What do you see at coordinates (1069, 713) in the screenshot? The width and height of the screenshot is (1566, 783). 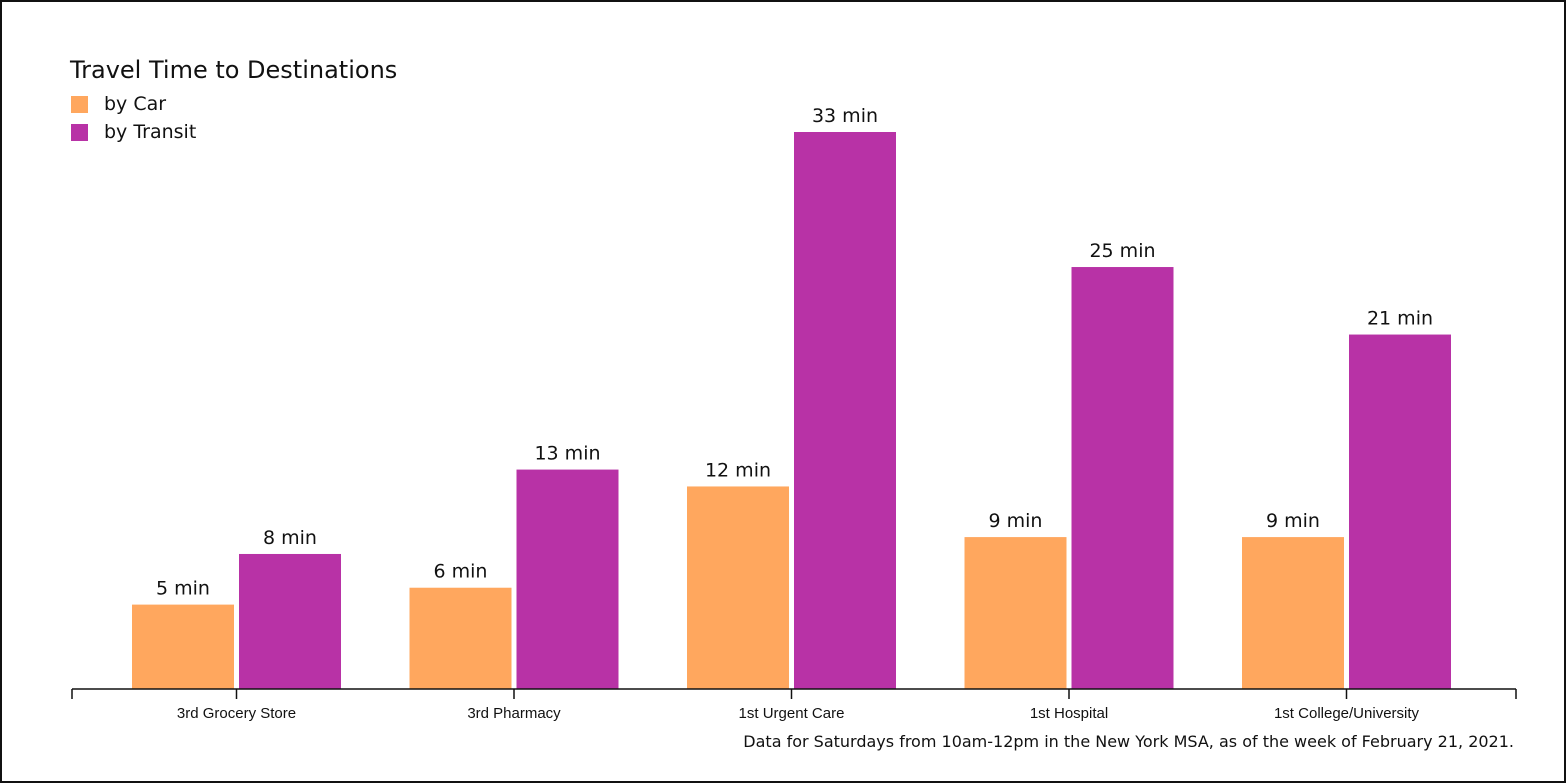 I see `x-tick-label-3: 1st Hospital` at bounding box center [1069, 713].